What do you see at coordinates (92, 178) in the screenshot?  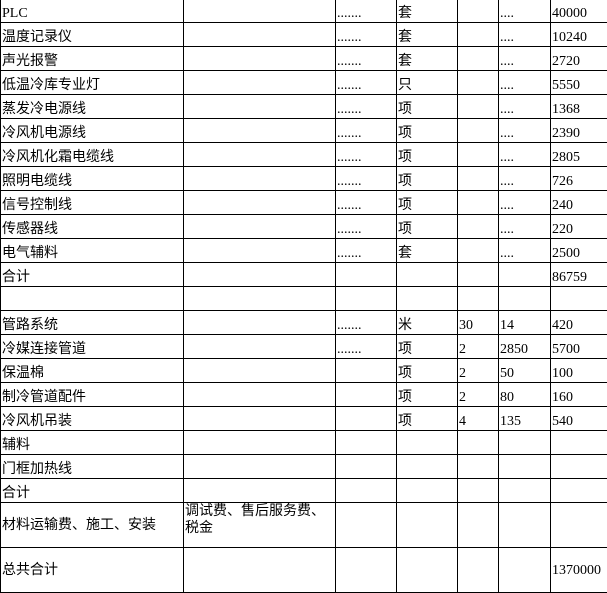 I see `table-cell: 照明电缆线` at bounding box center [92, 178].